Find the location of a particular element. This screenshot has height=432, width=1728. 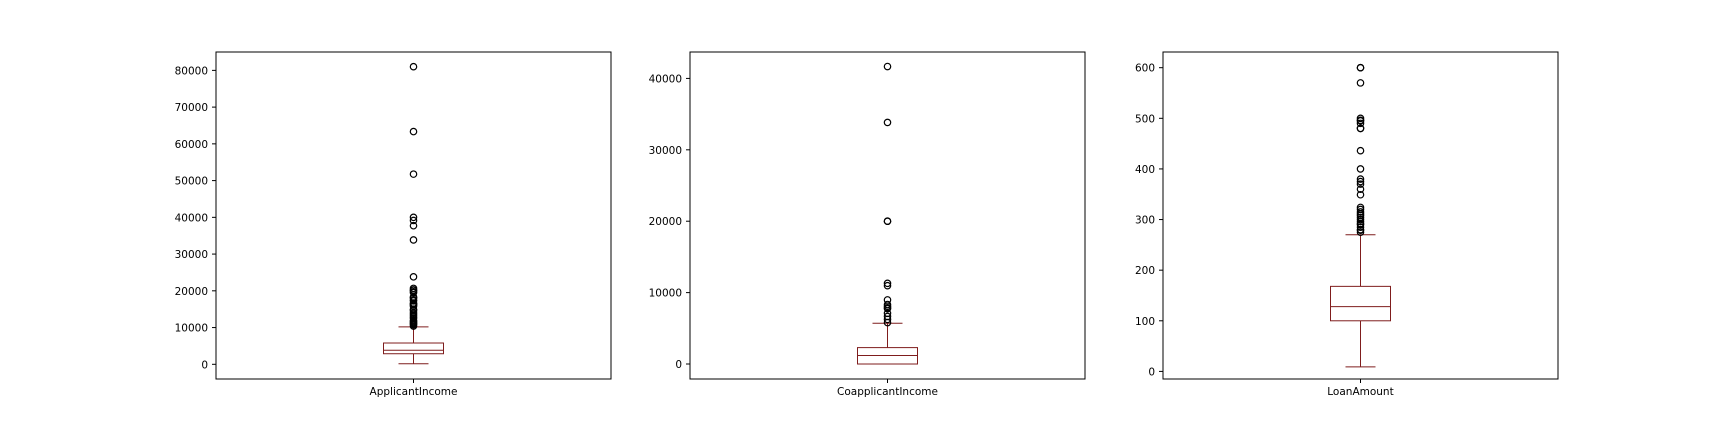

y-tick-label: 500 is located at coordinates (1145, 119).